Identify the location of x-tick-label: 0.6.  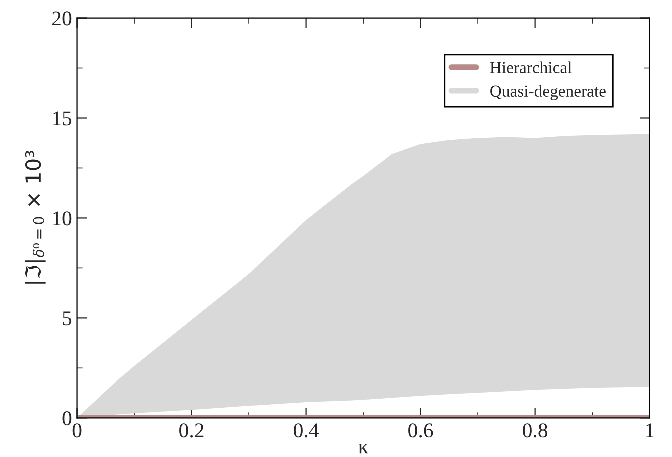
(421, 431).